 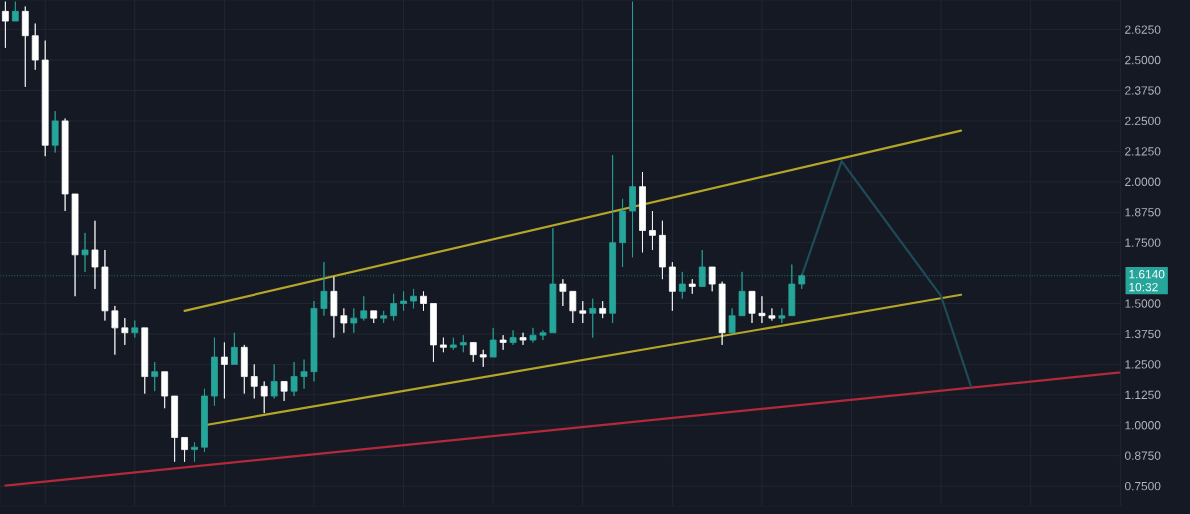 What do you see at coordinates (1147, 274) in the screenshot?
I see `ref-line-label: 1.6140` at bounding box center [1147, 274].